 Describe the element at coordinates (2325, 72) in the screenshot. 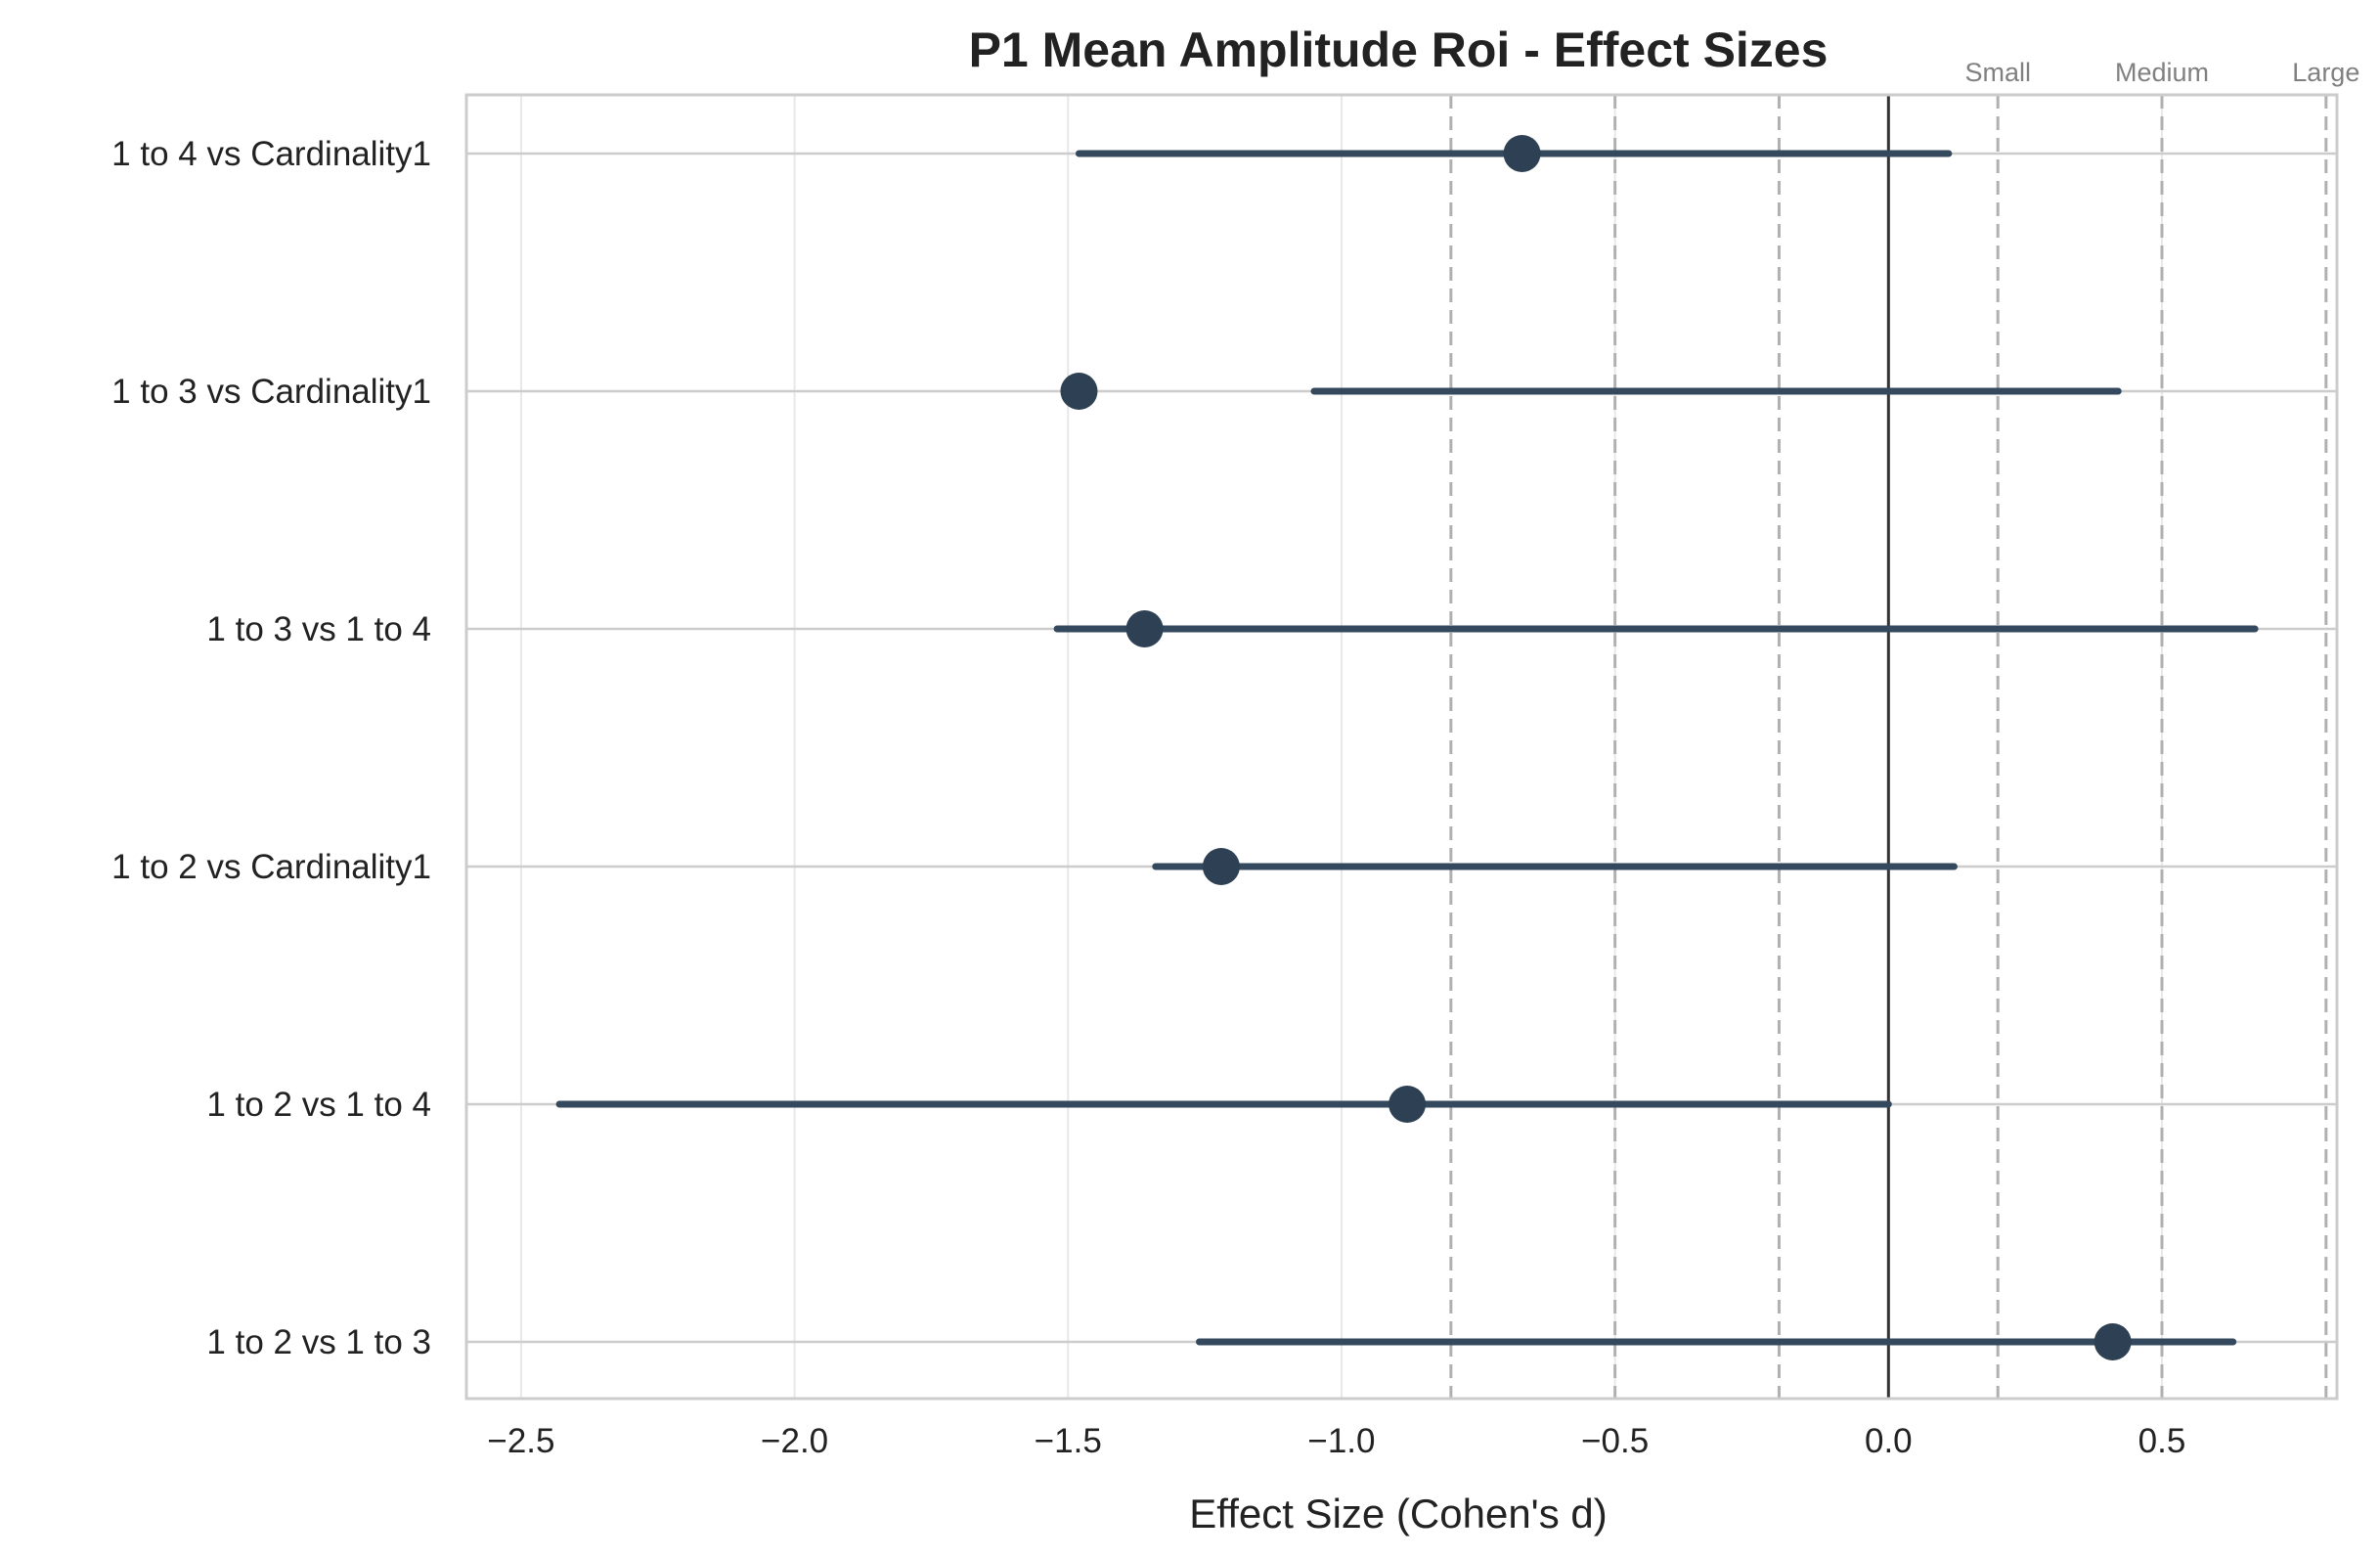

I see `threshold-label-large: Large` at that location.